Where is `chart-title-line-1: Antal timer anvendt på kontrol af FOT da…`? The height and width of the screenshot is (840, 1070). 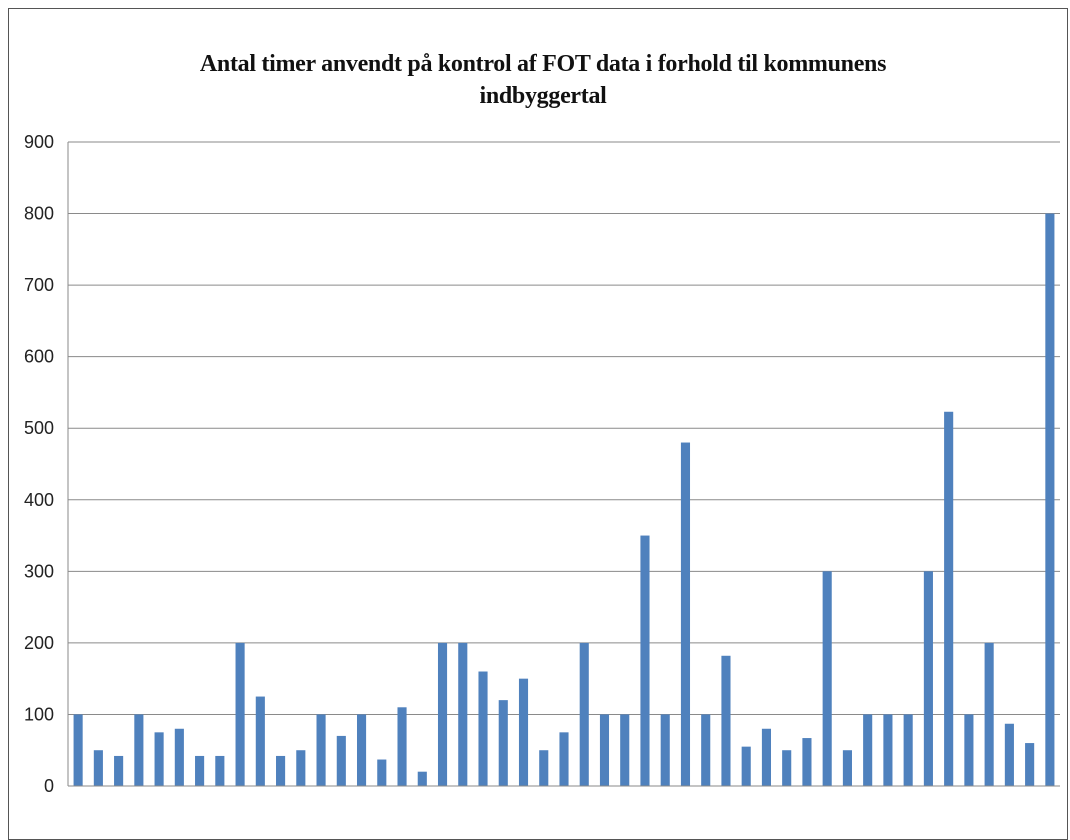 chart-title-line-1: Antal timer anvendt på kontrol af FOT da… is located at coordinates (543, 64).